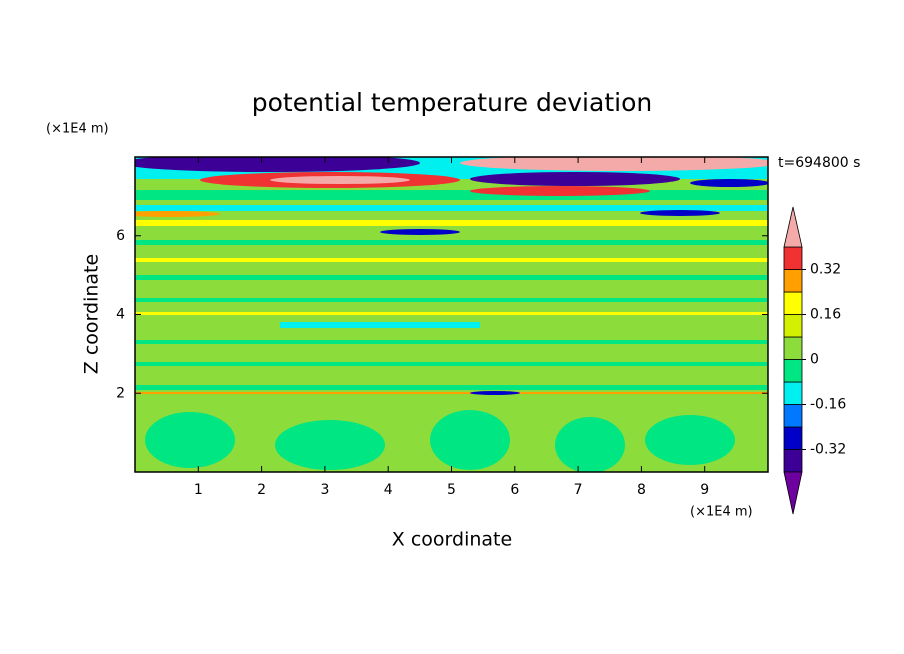  Describe the element at coordinates (793, 493) in the screenshot. I see `colorbar-under` at that location.